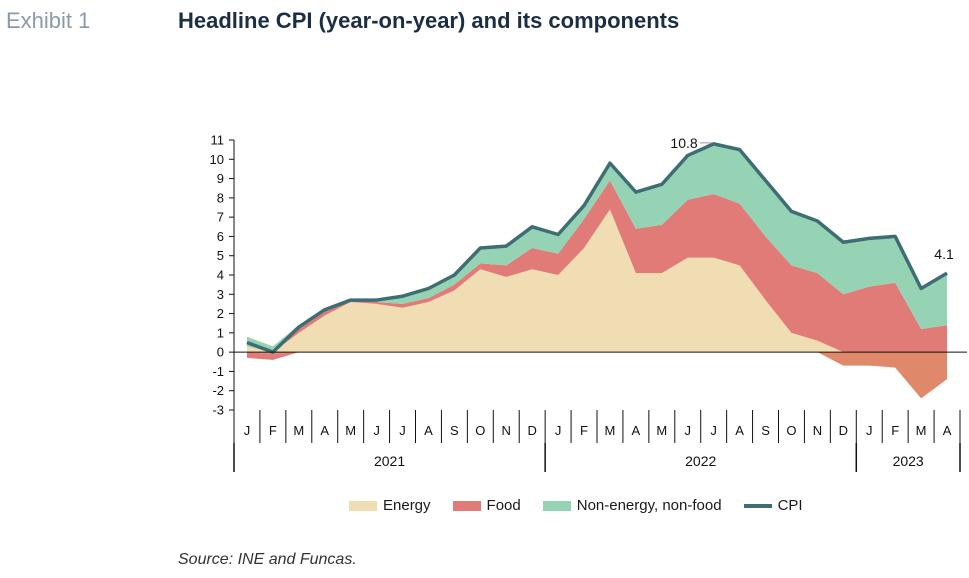  I want to click on legend: Energy Food Non-energy, non-food CPI, so click(576, 505).